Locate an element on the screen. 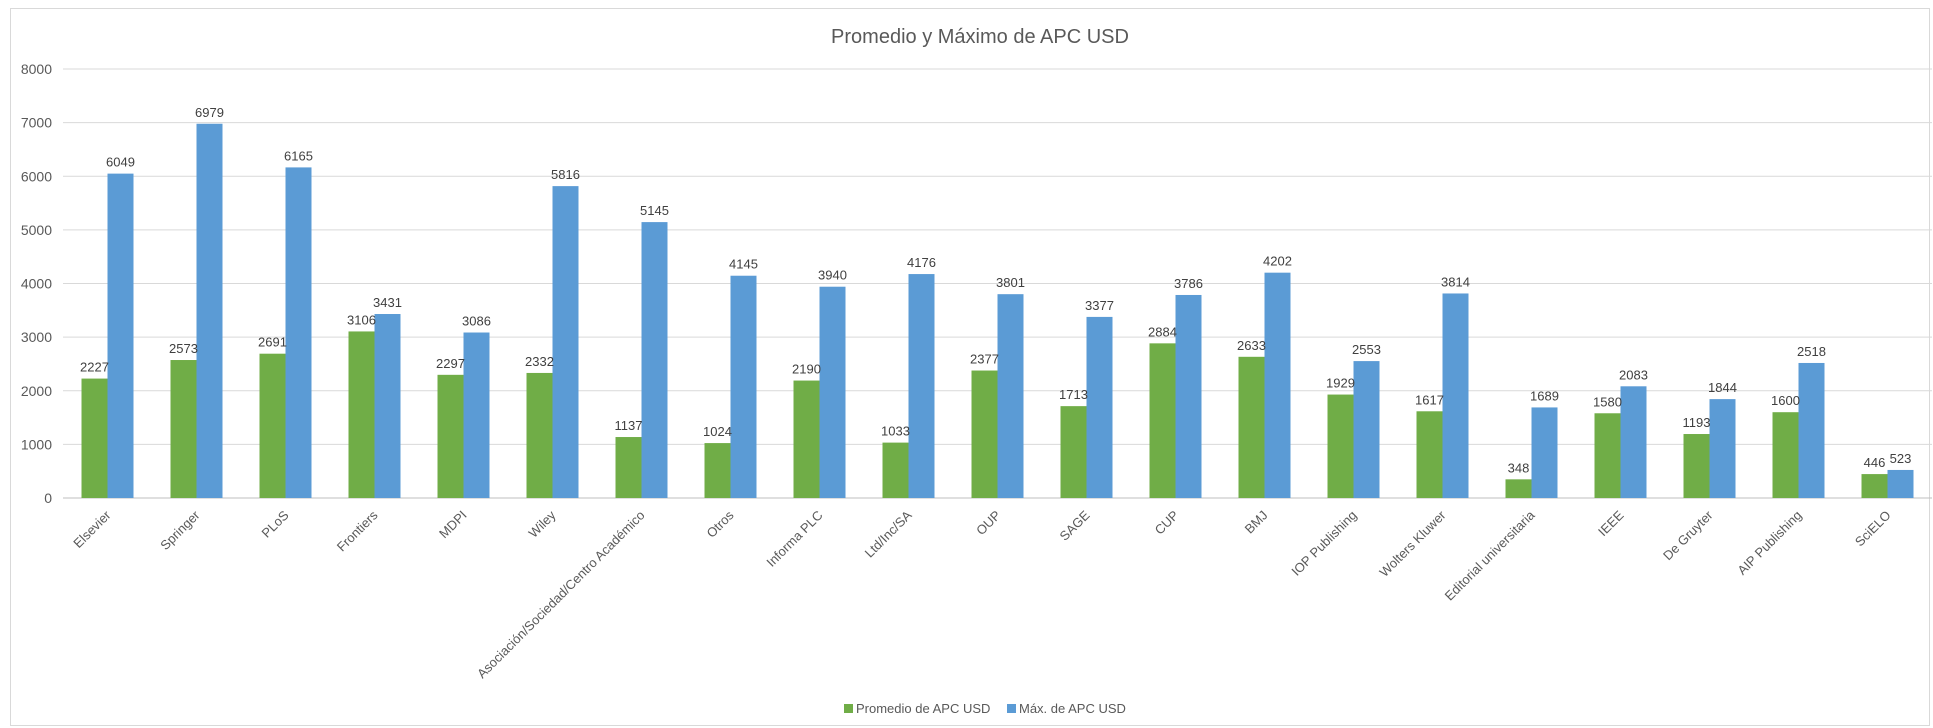 The height and width of the screenshot is (728, 1933). data-label: 2377 is located at coordinates (984, 359).